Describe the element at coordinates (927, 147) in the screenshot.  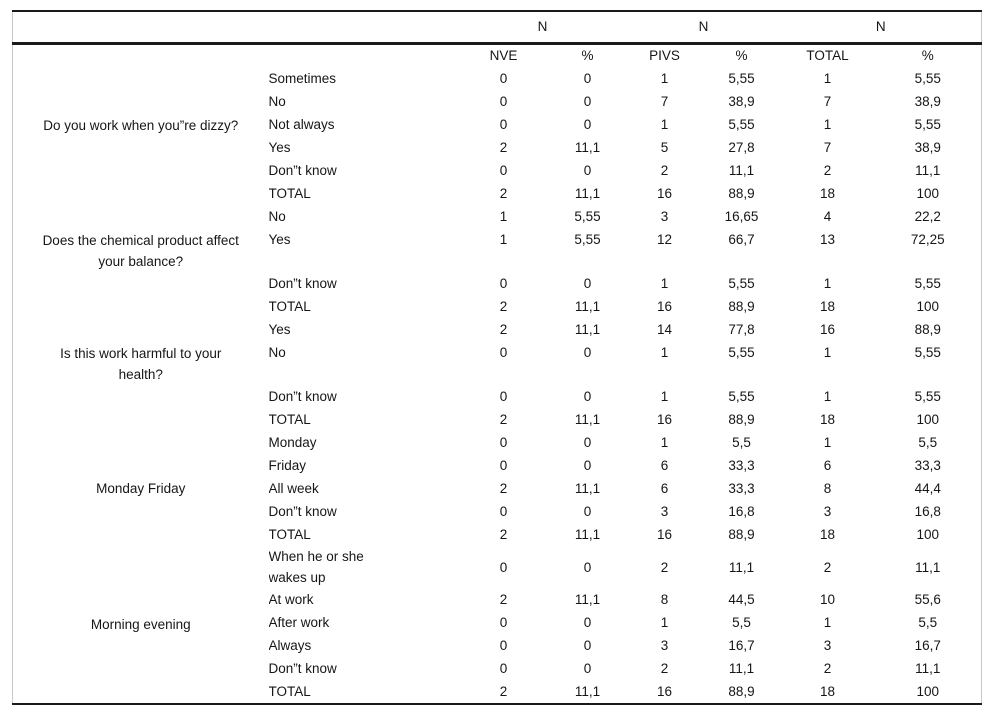
I see `value-cell: 38,9` at that location.